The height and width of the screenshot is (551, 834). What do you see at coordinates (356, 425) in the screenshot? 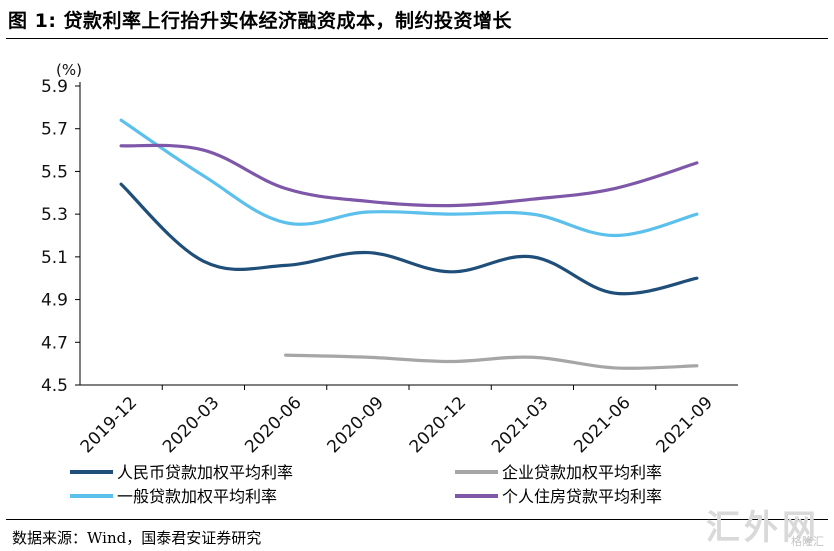
I see `x-tick-label: 2020-09` at bounding box center [356, 425].